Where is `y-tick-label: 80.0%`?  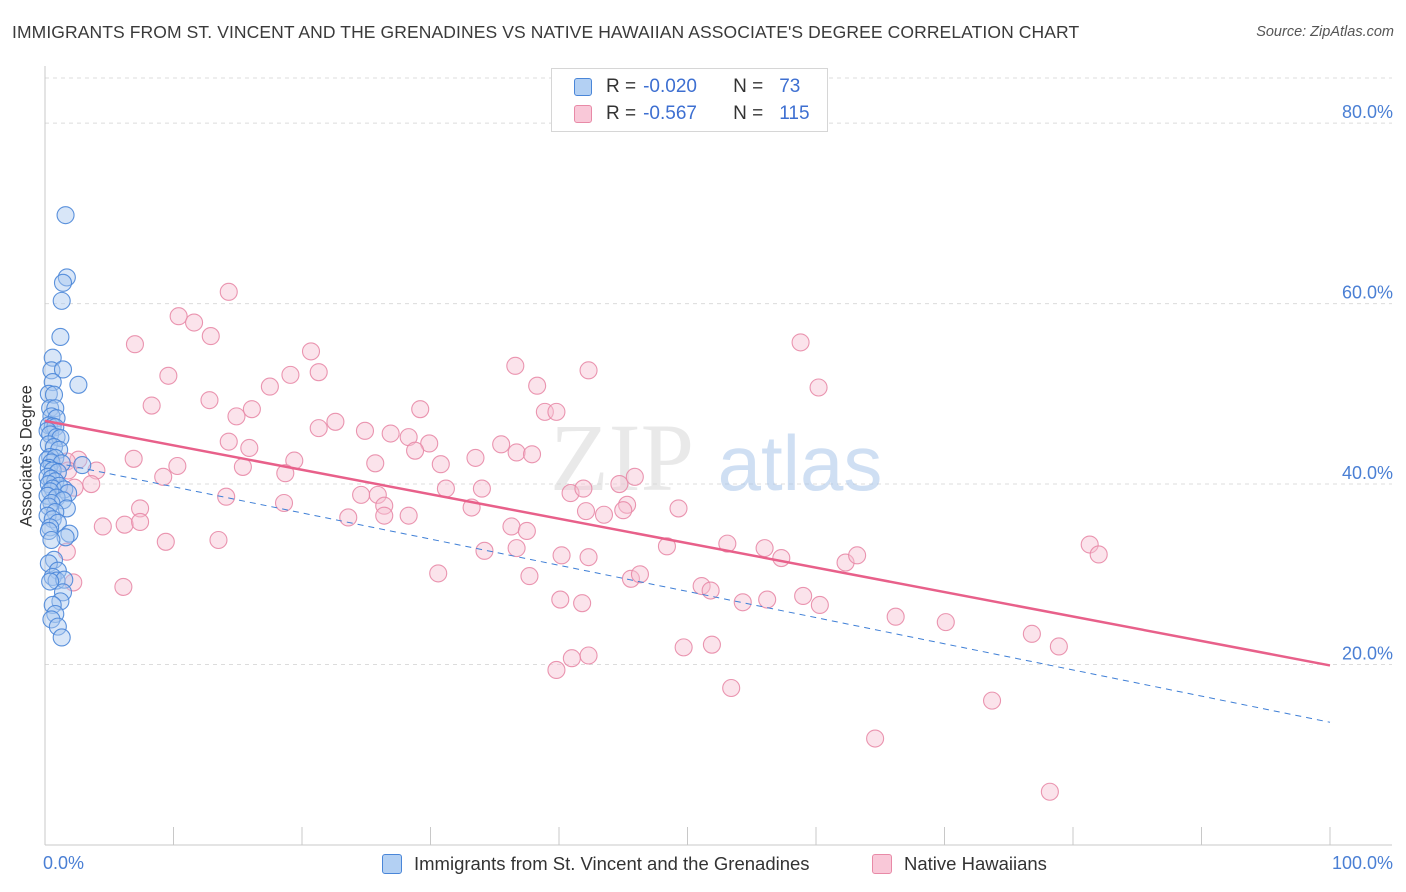 y-tick-label: 80.0% is located at coordinates (1367, 112).